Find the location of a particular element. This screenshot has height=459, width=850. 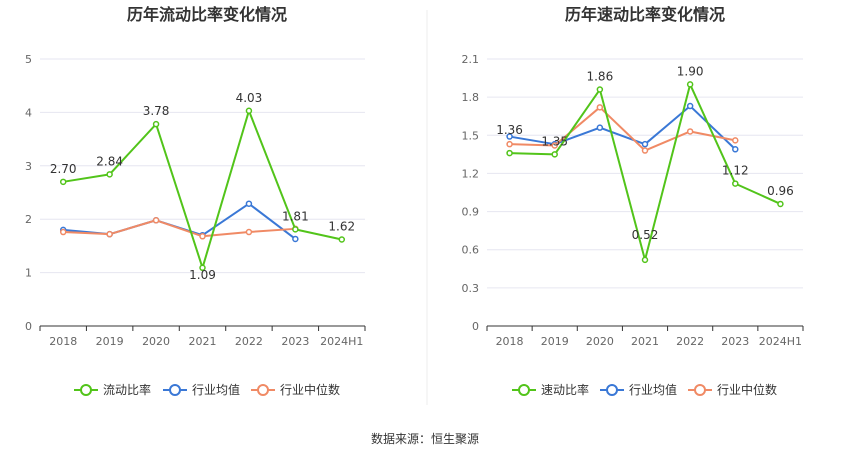

legend-label: 行业中位数 is located at coordinates (310, 389).